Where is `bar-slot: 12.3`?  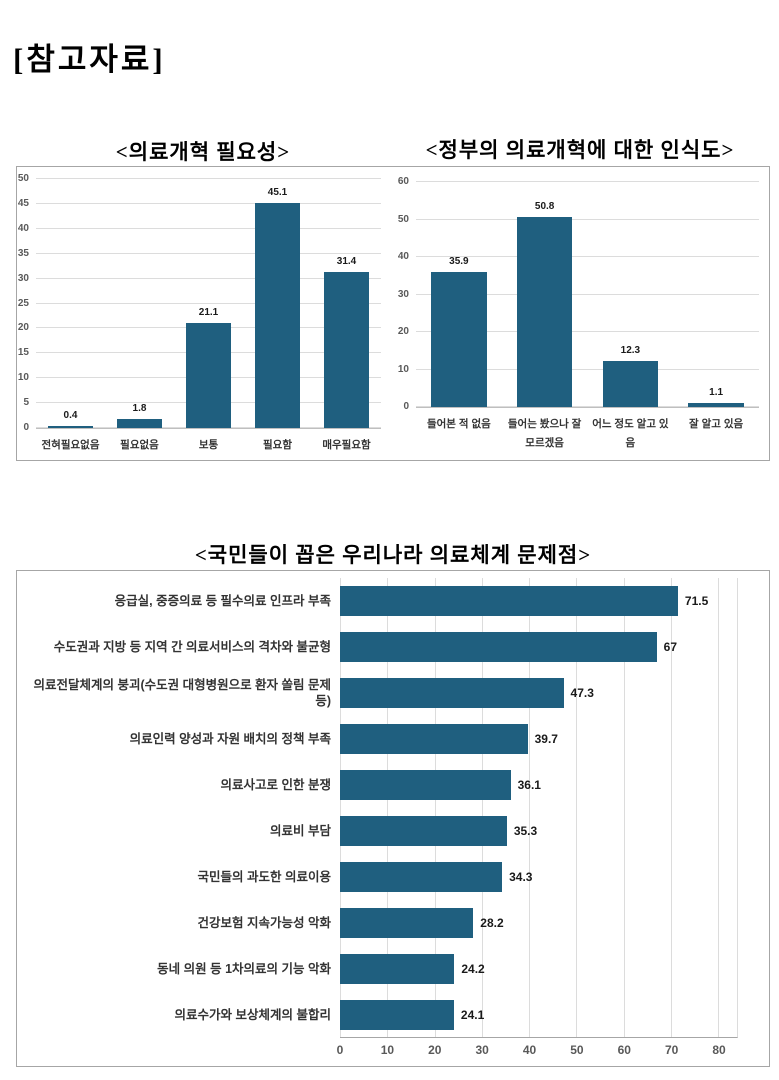 bar-slot: 12.3 is located at coordinates (631, 294).